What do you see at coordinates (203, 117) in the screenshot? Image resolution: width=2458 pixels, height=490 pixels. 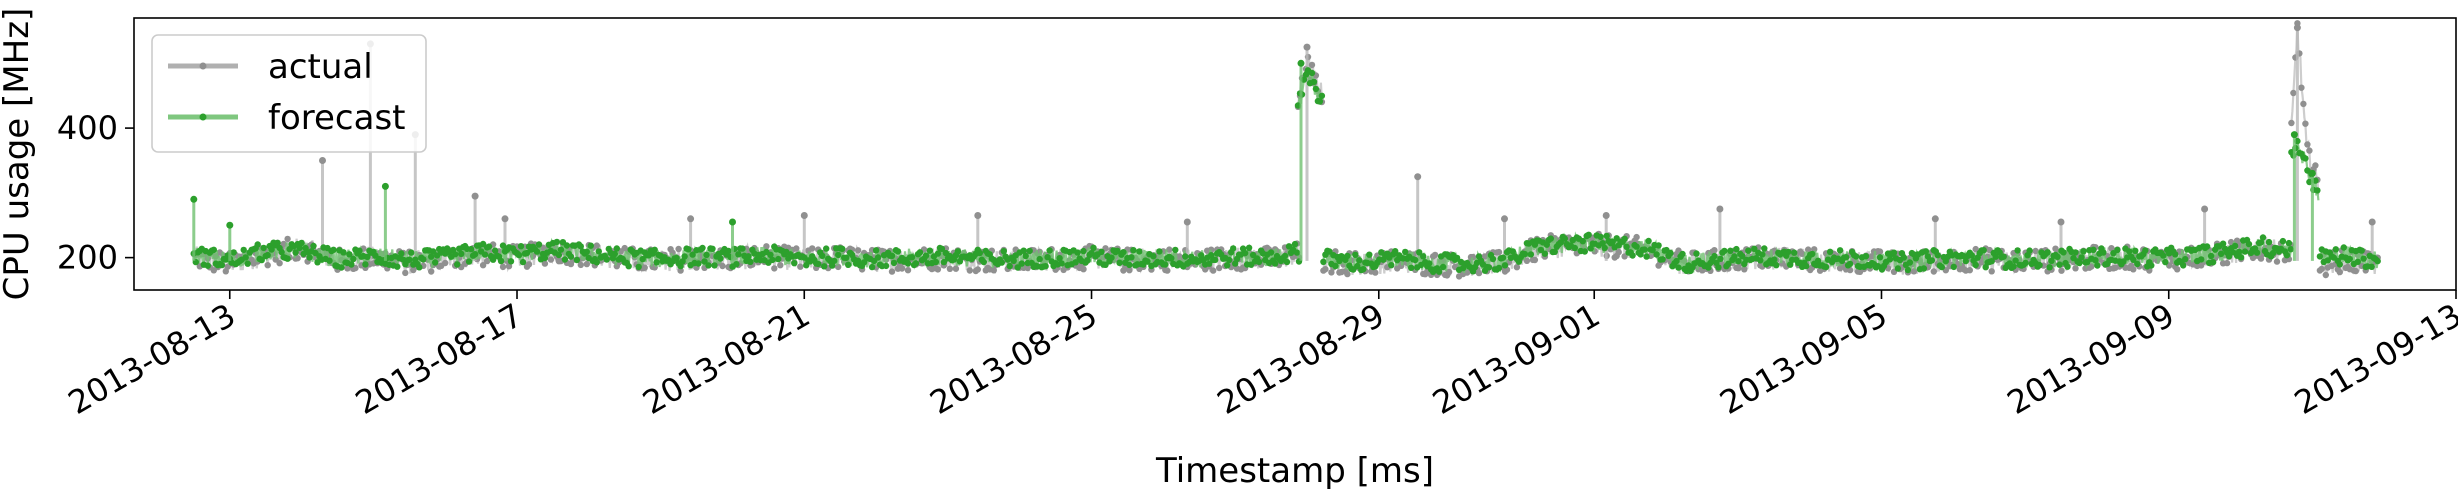 I see `legend-forecast-marker` at bounding box center [203, 117].